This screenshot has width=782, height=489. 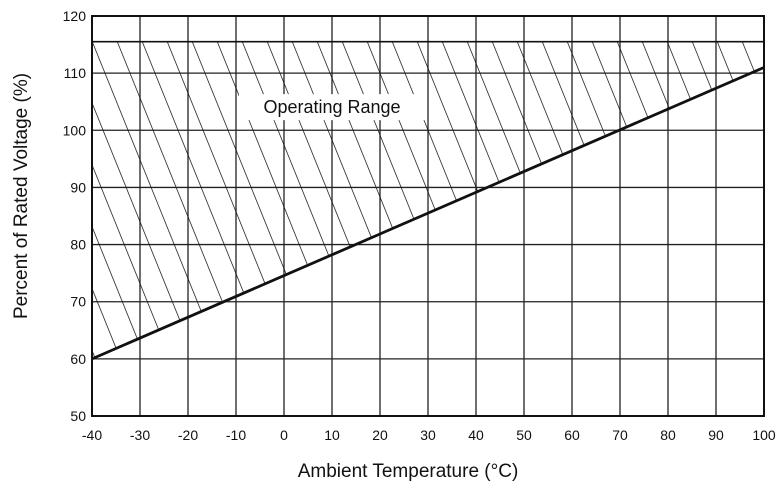 What do you see at coordinates (380, 435) in the screenshot?
I see `x-tick-label: 20` at bounding box center [380, 435].